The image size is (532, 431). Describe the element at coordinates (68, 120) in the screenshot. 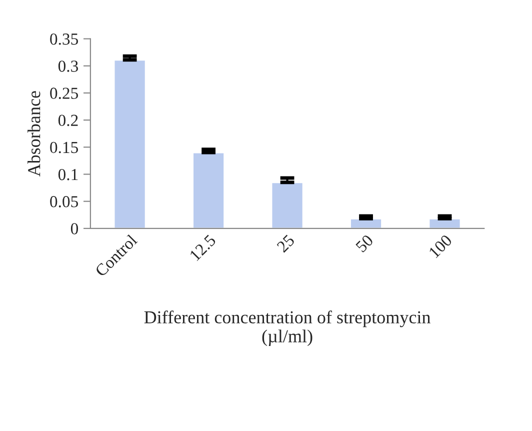

I see `y-tick-label: 0.2` at that location.